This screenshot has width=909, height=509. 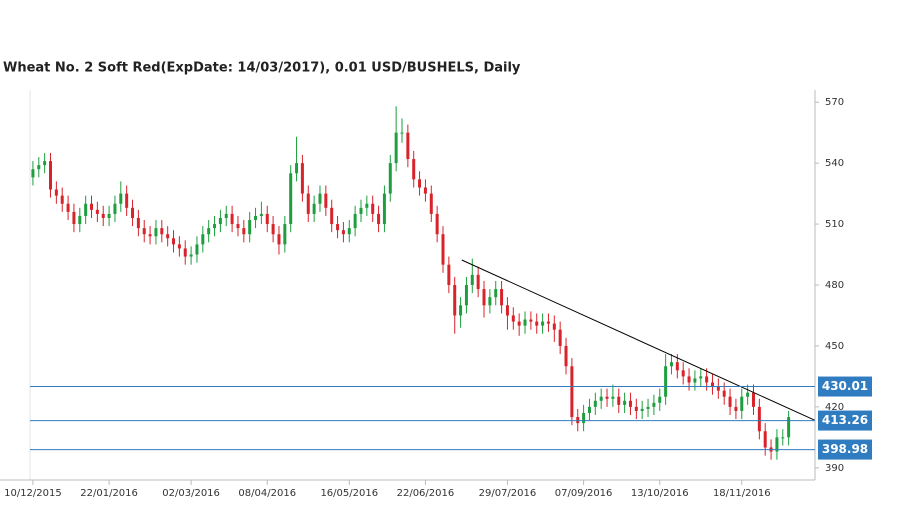 I want to click on x-tick-label: 22/06/2016, so click(x=426, y=493).